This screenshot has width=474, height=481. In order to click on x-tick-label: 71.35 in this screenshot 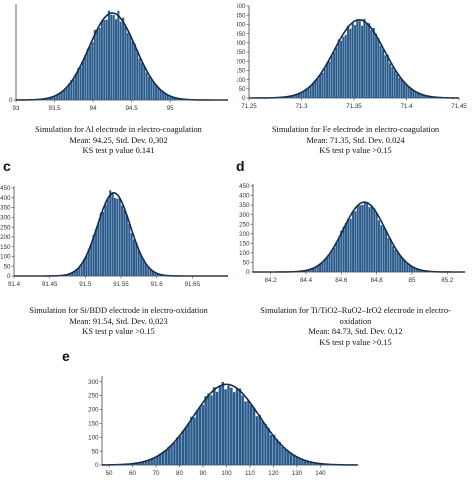, I will do `click(354, 106)`.